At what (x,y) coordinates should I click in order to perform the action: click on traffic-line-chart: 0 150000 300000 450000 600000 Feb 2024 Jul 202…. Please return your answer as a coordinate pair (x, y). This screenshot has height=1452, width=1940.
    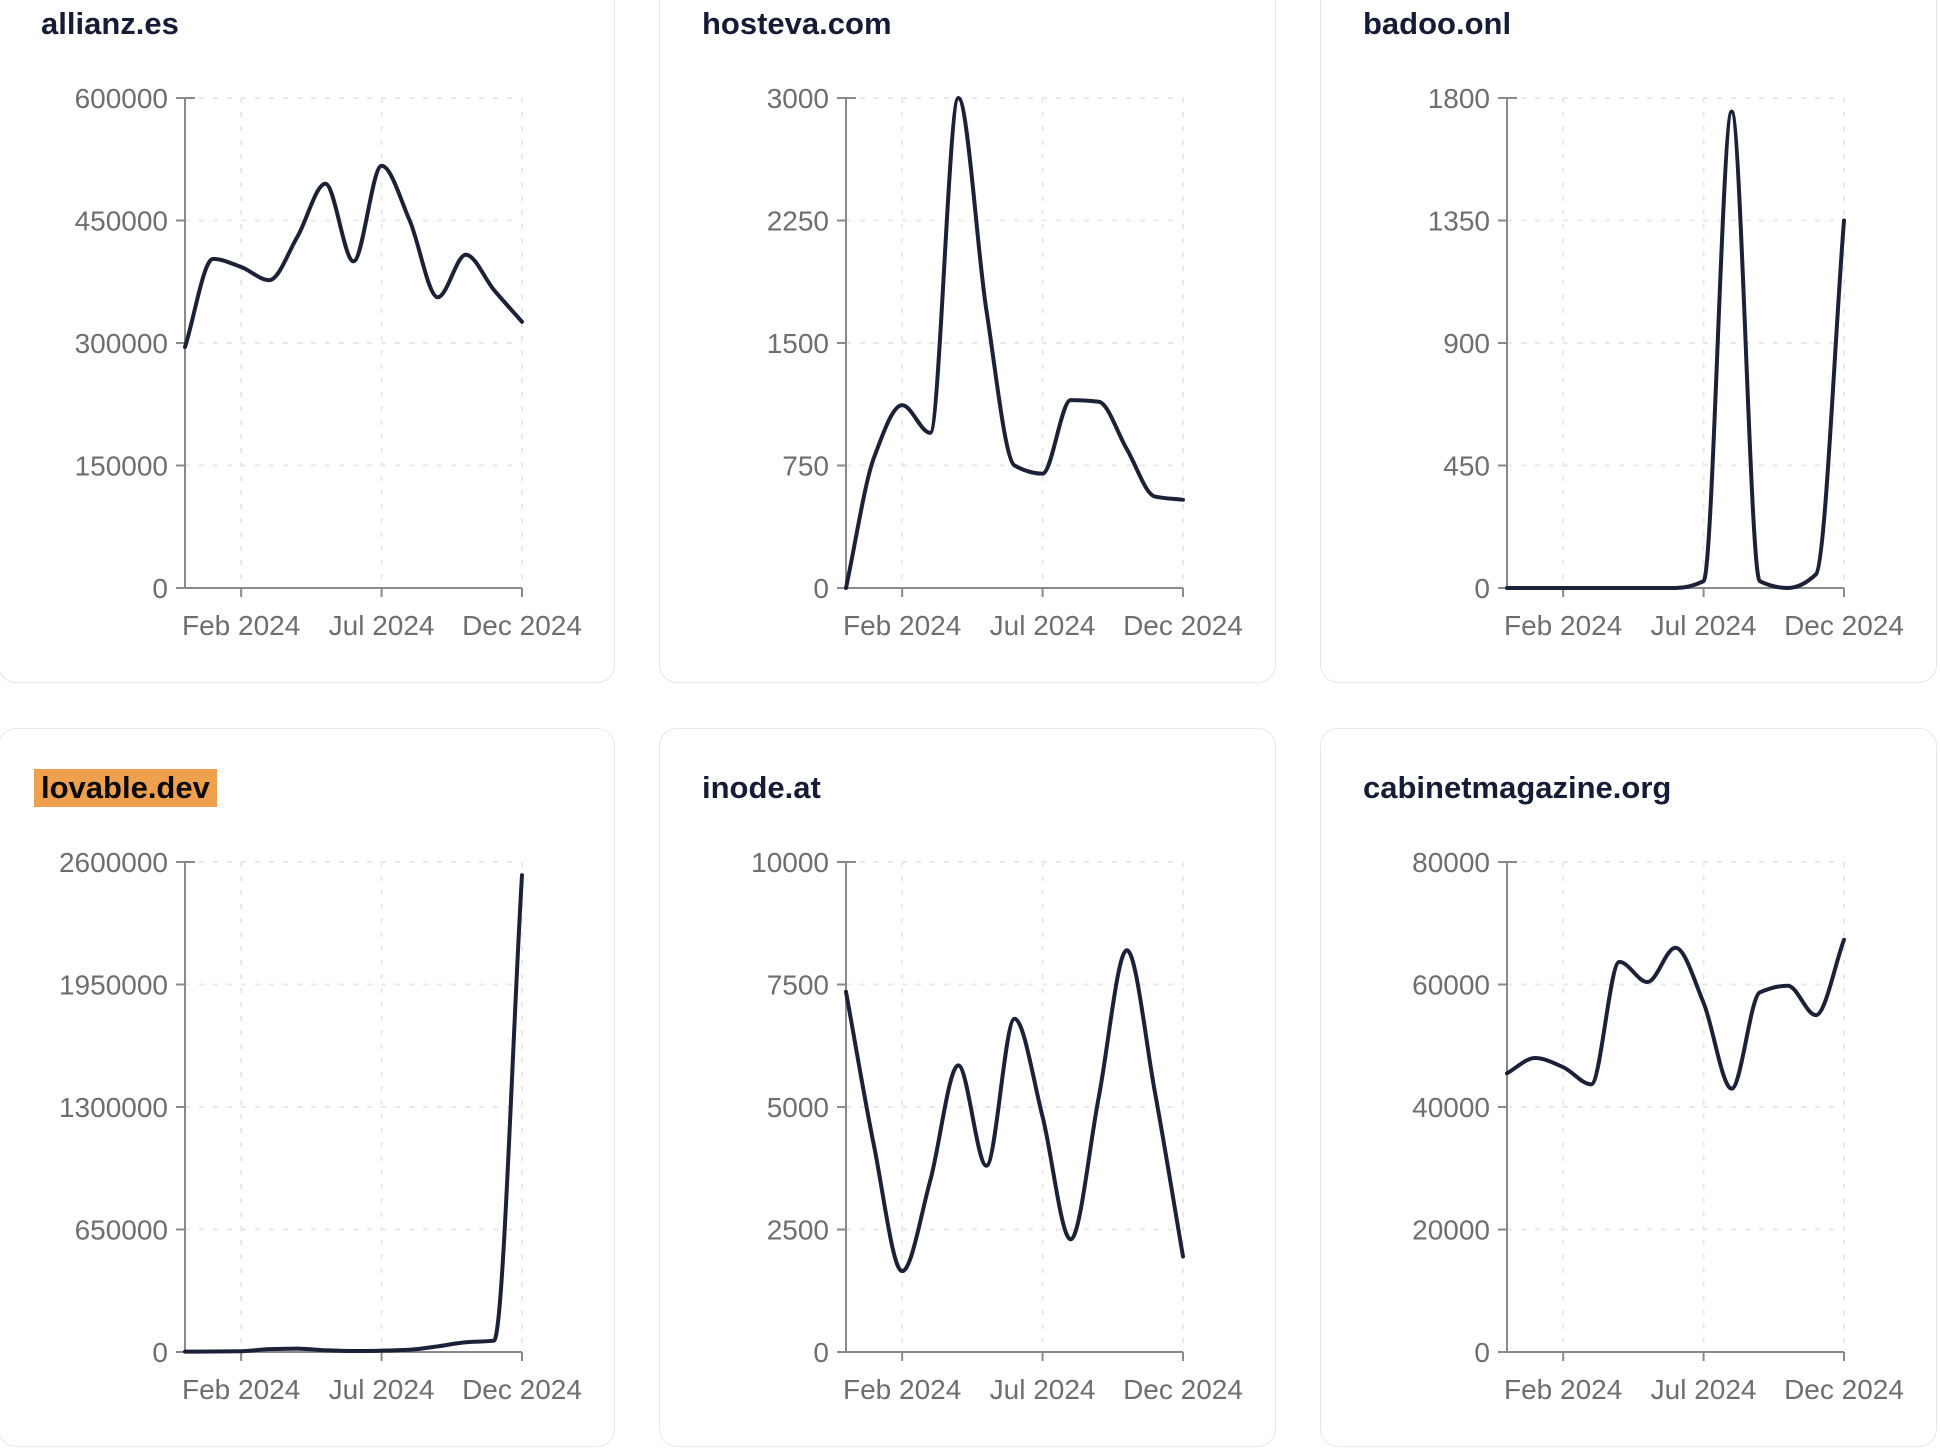
    Looking at the image, I should click on (328, 362).